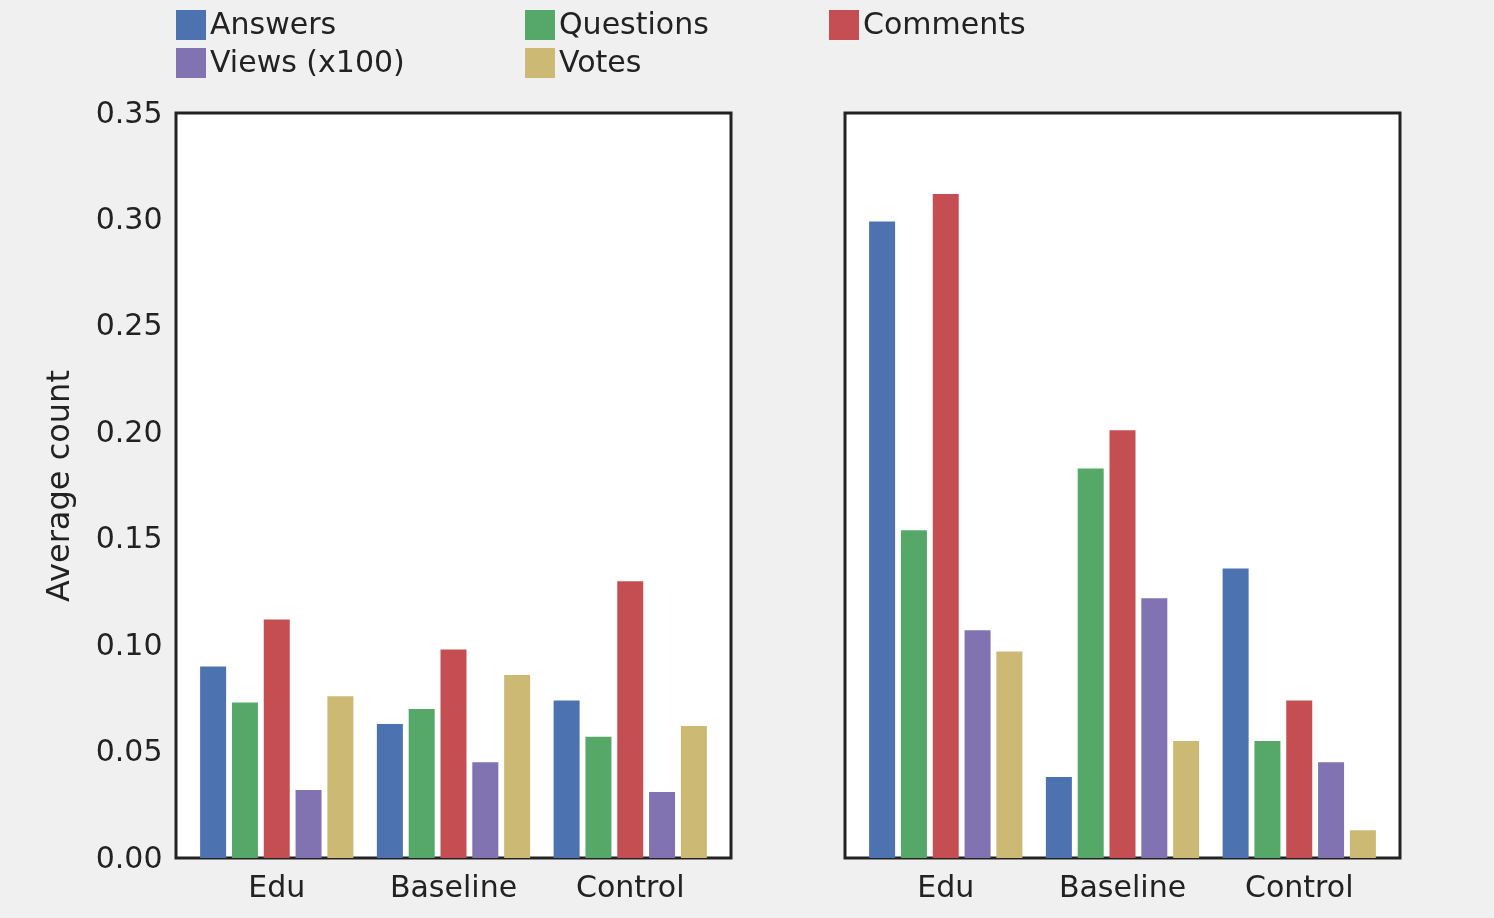 The height and width of the screenshot is (918, 1494). What do you see at coordinates (634, 23) in the screenshot?
I see `legend-label: Questions` at bounding box center [634, 23].